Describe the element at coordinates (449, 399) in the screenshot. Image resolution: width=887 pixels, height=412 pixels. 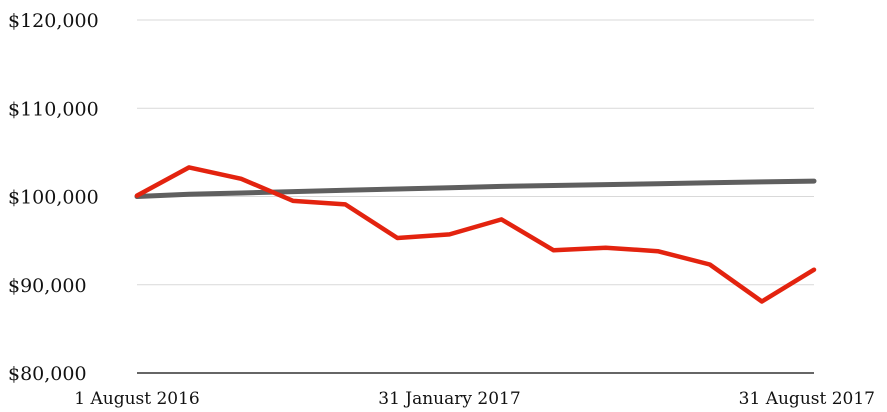
I see `x-tick-label: 31 January 2017` at that location.